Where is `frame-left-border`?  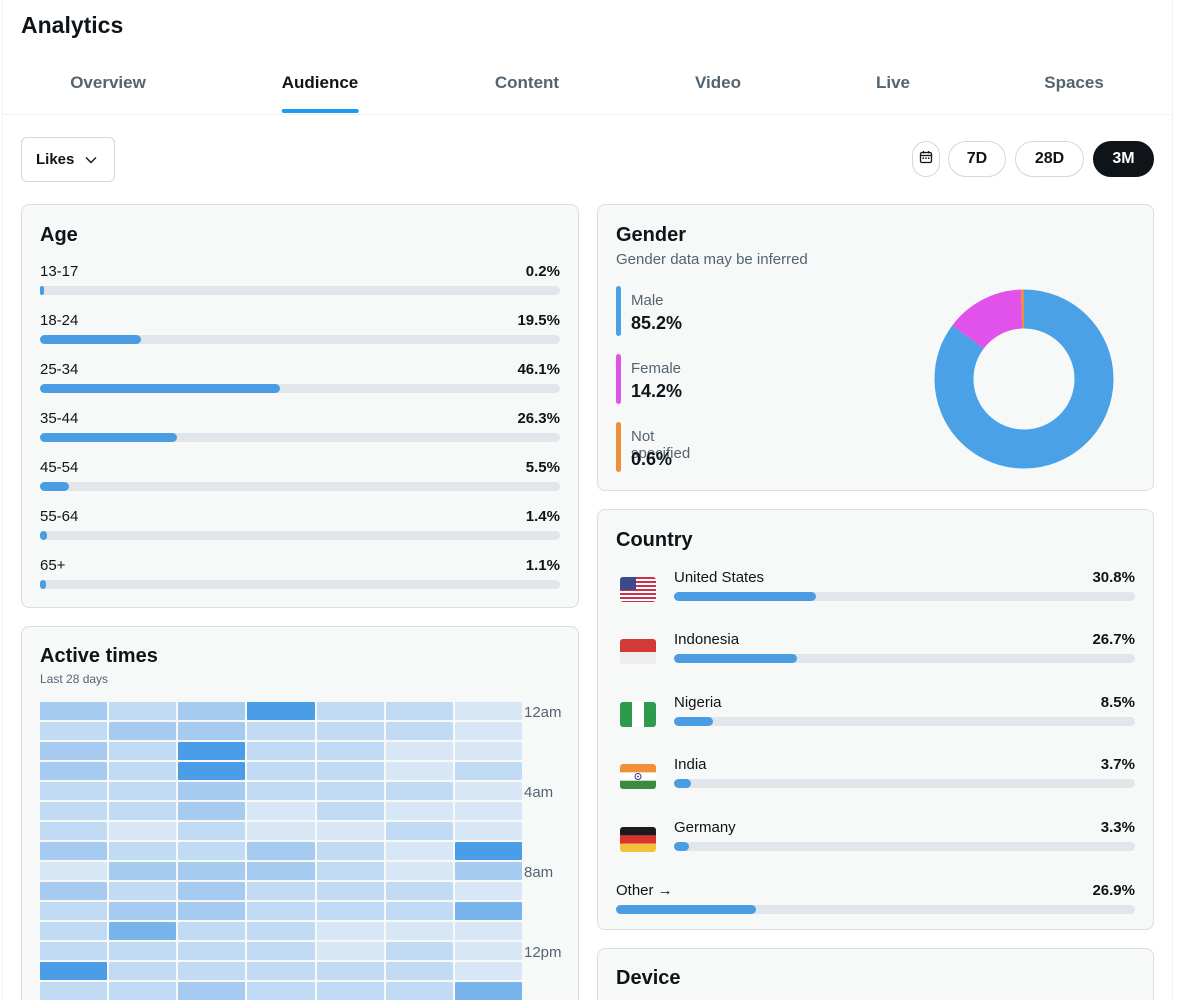 frame-left-border is located at coordinates (2, 500).